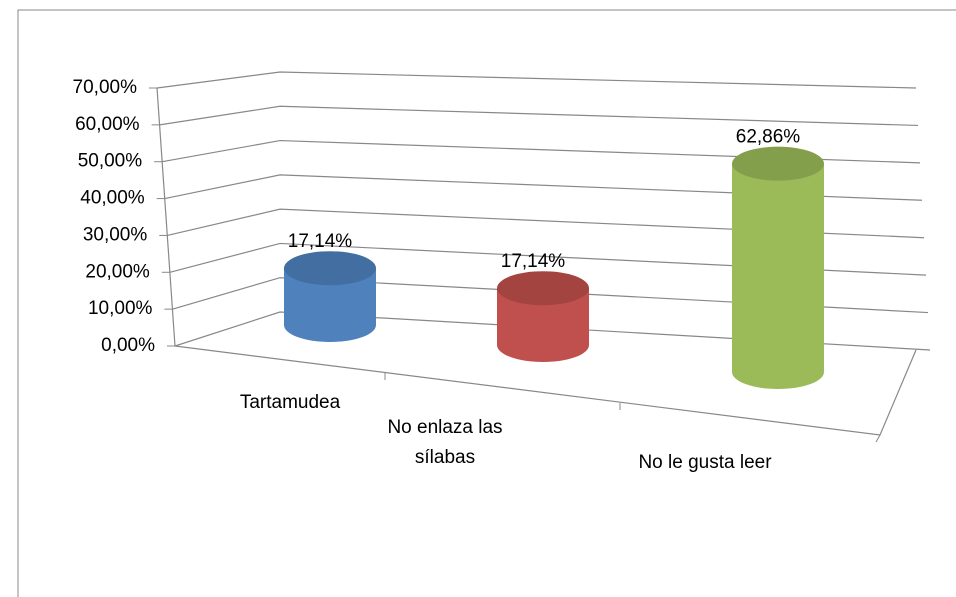  Describe the element at coordinates (768, 137) in the screenshot. I see `value-label: 62,86%` at that location.